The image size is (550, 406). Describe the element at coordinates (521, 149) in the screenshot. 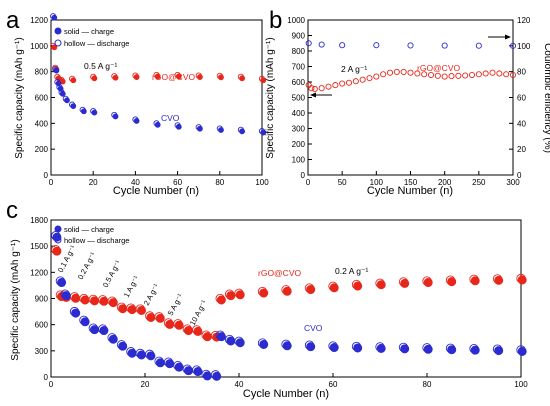

I see `y2-tick-label: 20` at that location.